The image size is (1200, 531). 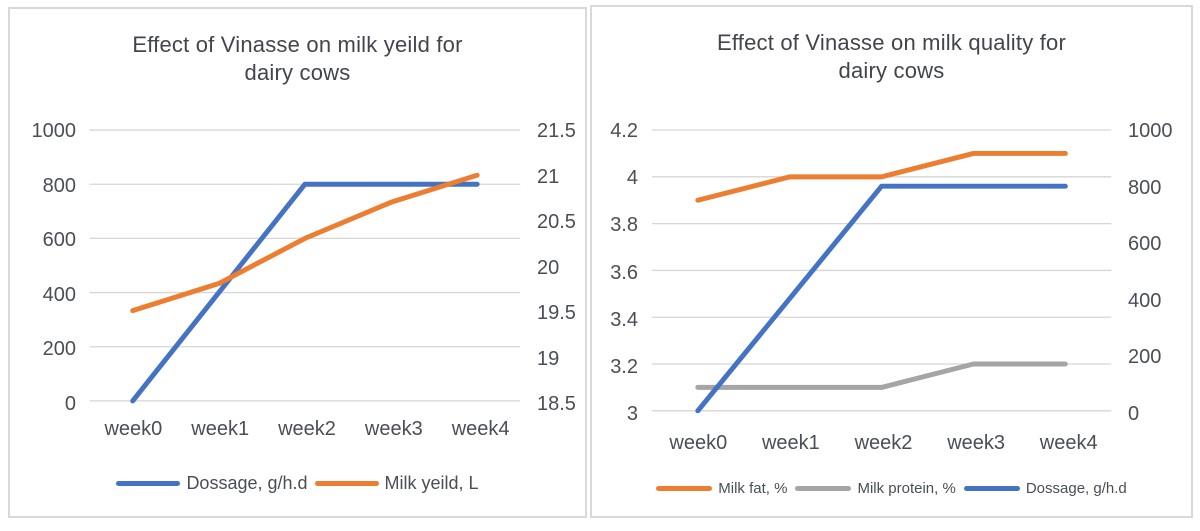 I want to click on y-axis-right-tick-label: 21, so click(x=548, y=176).